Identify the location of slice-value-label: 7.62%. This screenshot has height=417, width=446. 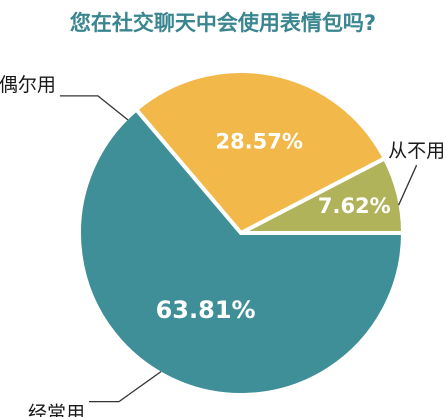
(354, 206).